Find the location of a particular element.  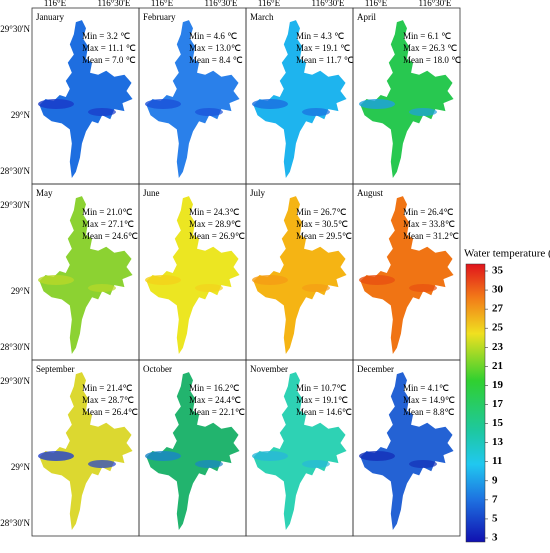

month-label: July is located at coordinates (258, 193).